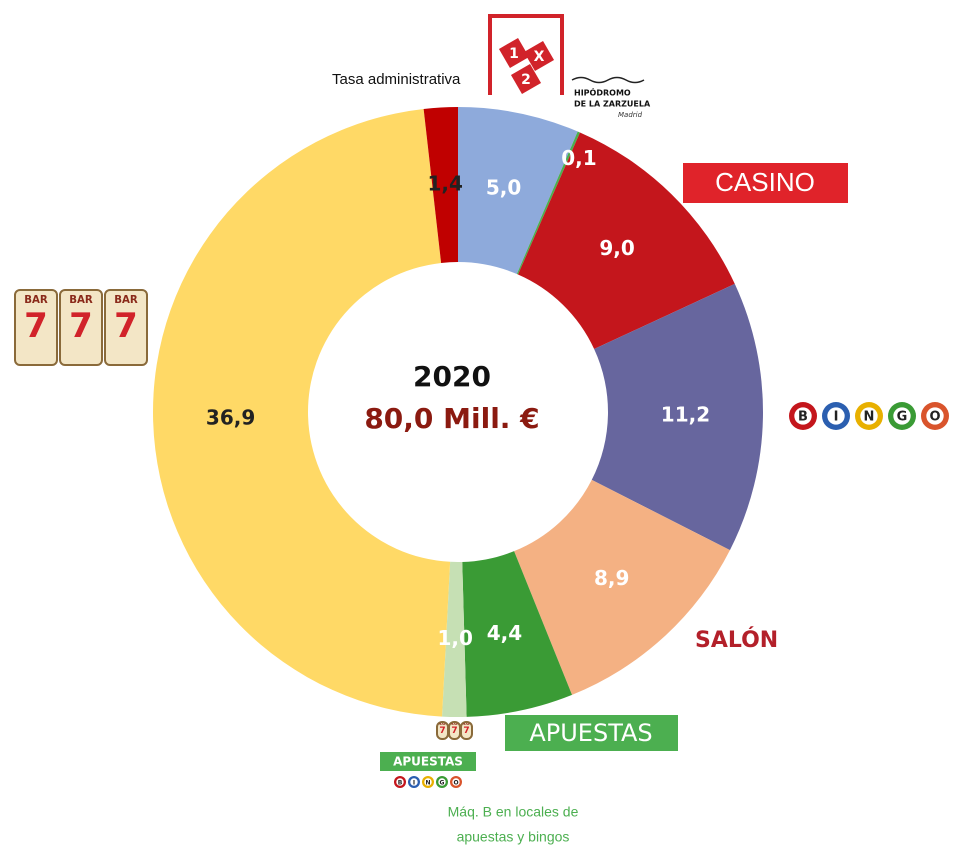 The width and height of the screenshot is (960, 848). I want to click on slice-label: 1,4, so click(444, 183).